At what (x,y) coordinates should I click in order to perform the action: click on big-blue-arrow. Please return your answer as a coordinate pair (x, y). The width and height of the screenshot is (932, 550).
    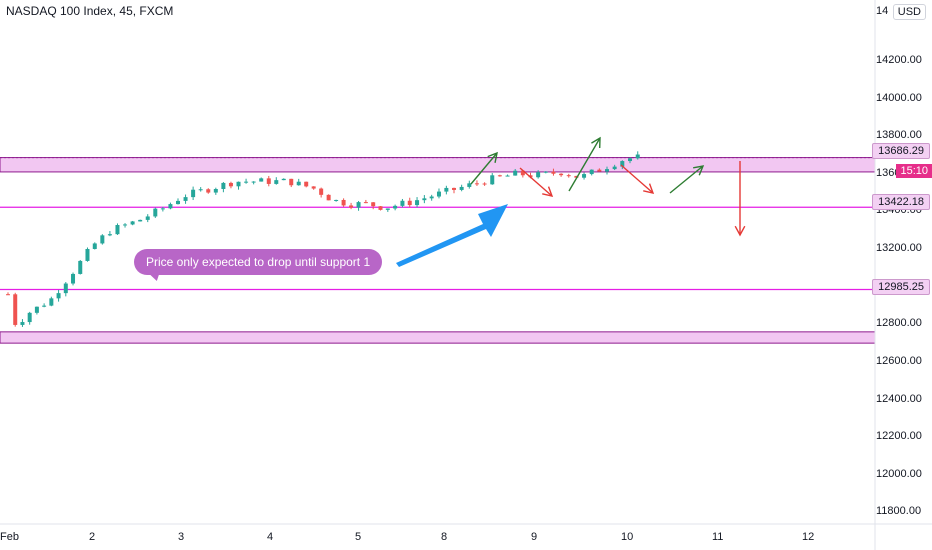
    Looking at the image, I should click on (452, 235).